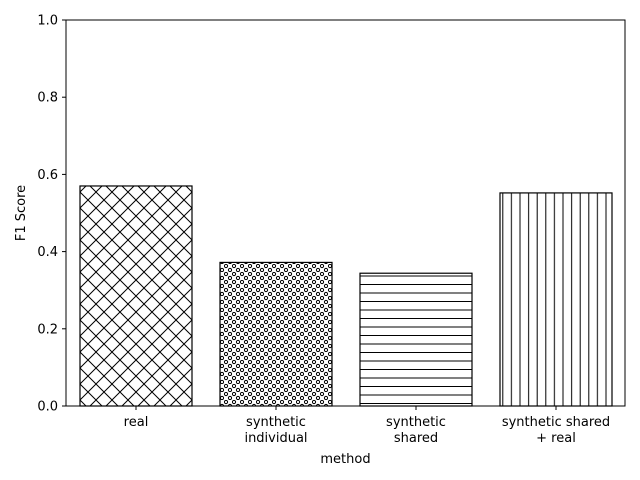 The width and height of the screenshot is (640, 480). I want to click on y-tick-label: 0.8, so click(47, 98).